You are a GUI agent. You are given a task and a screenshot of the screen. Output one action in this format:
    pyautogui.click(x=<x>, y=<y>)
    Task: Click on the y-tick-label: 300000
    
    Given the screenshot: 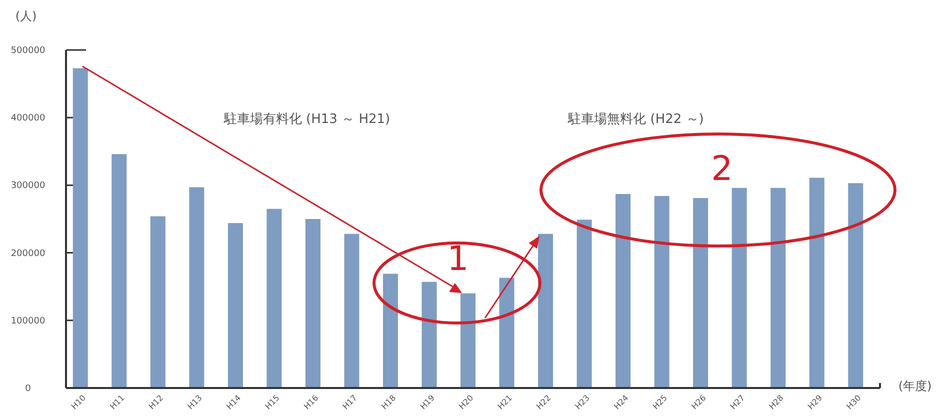 What is the action you would take?
    pyautogui.click(x=28, y=186)
    